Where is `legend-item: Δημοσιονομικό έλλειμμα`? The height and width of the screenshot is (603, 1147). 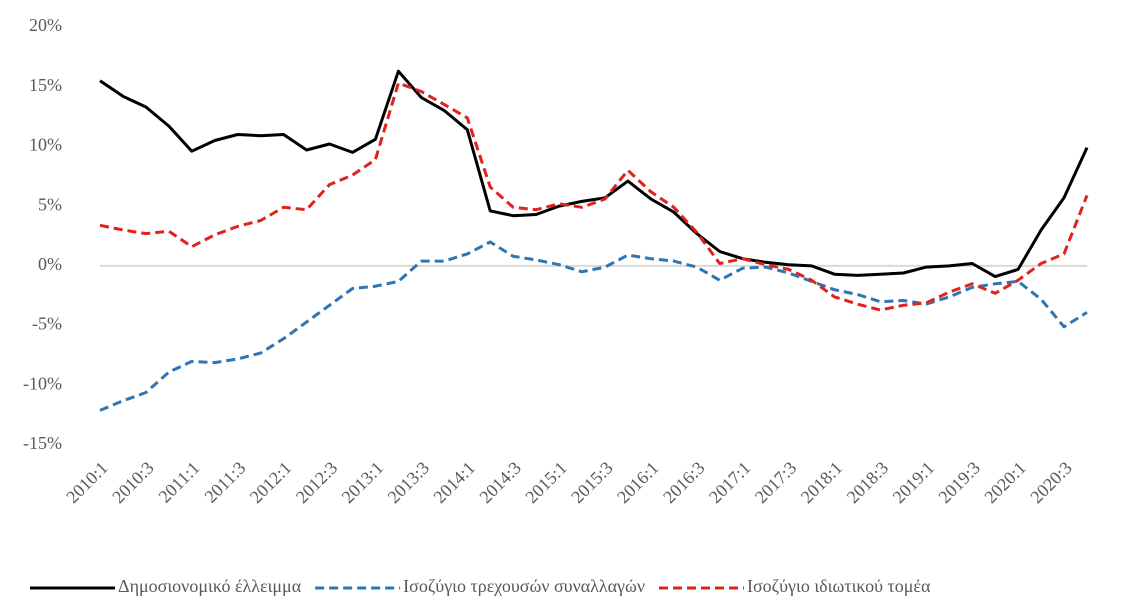 legend-item: Δημοσιονομικό έλλειμμα is located at coordinates (166, 586).